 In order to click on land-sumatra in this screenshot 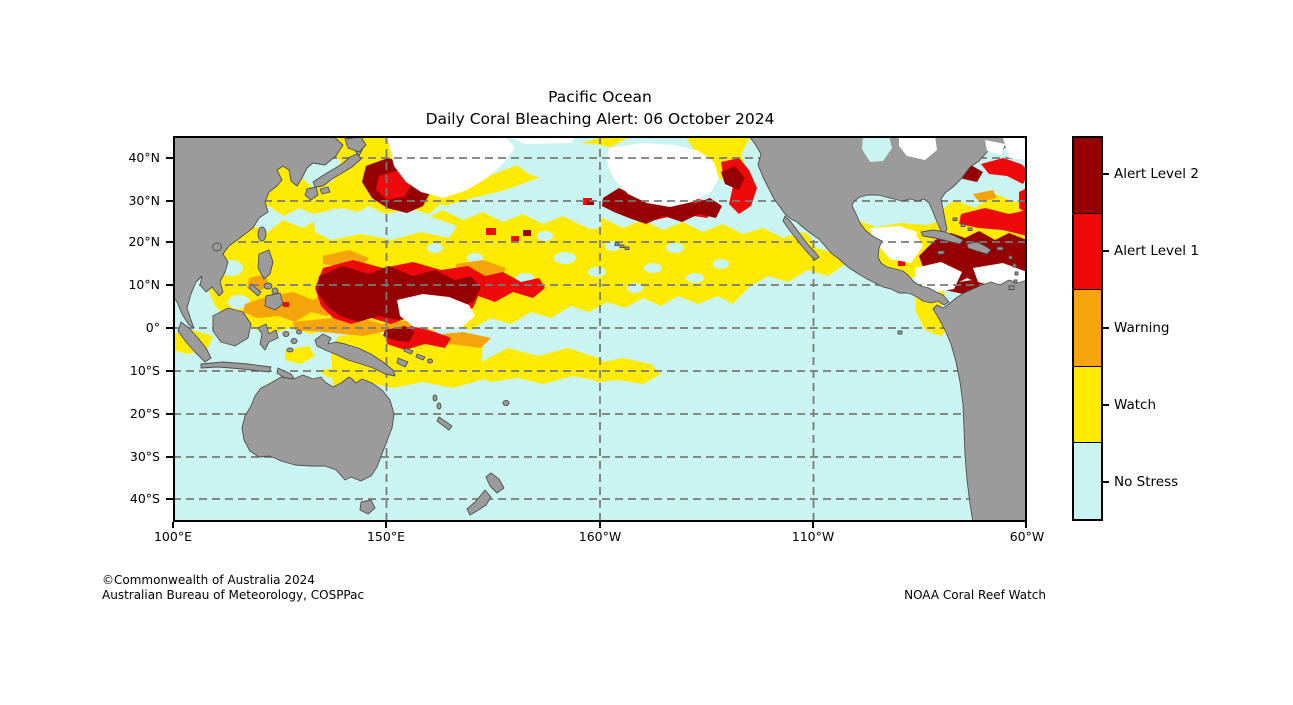, I will do `click(194, 342)`.